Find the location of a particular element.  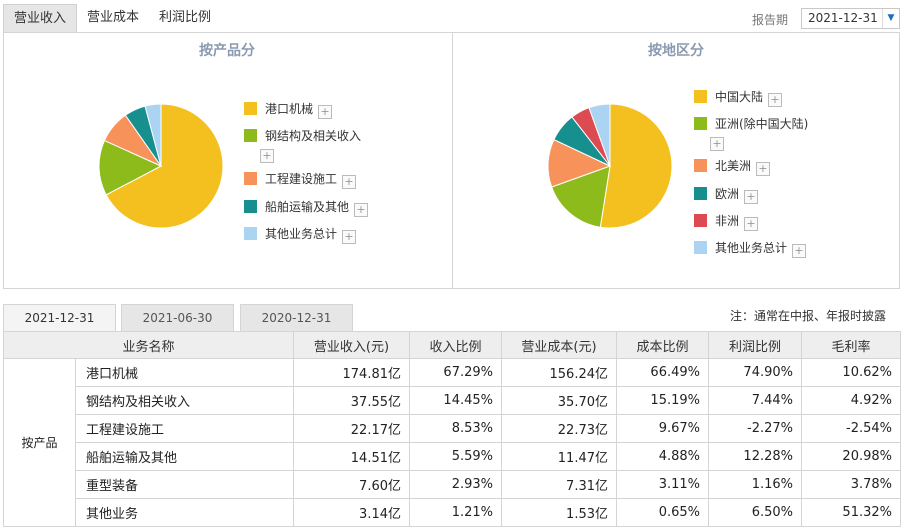

dropdown-arrow-icon: ▼ is located at coordinates (890, 18).